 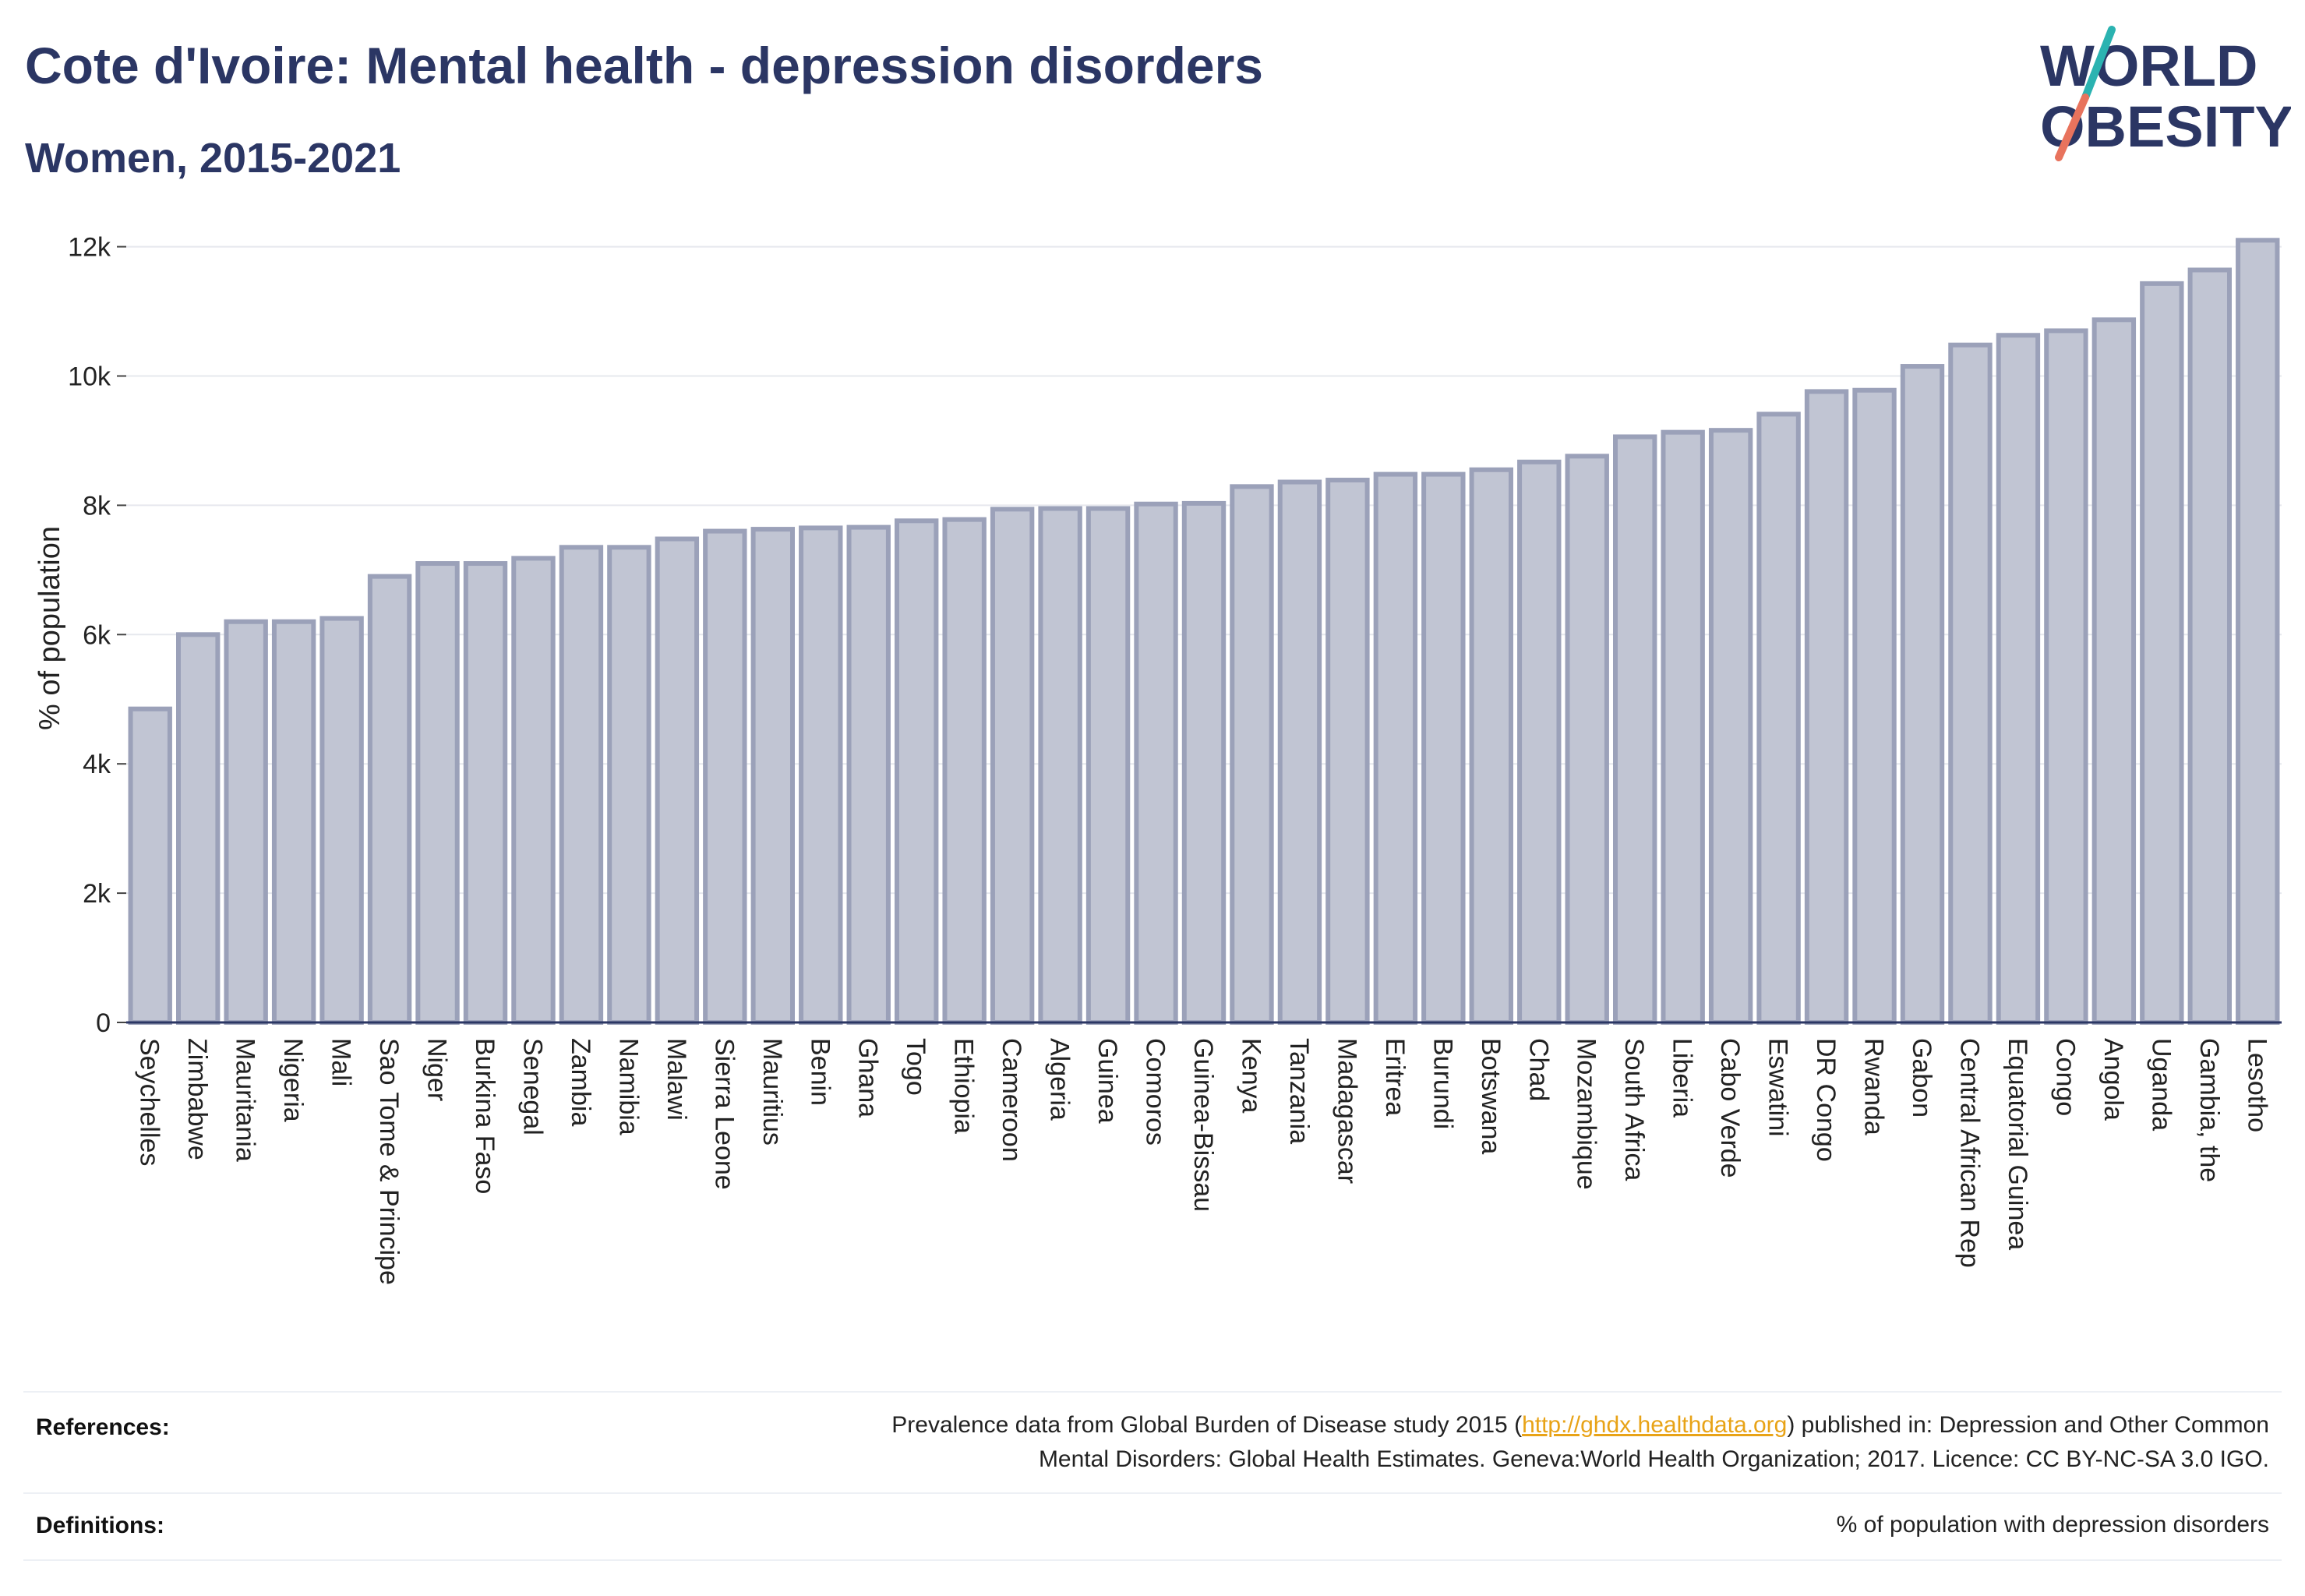 I want to click on x-tick-label: Mauritania, so click(x=245, y=1100).